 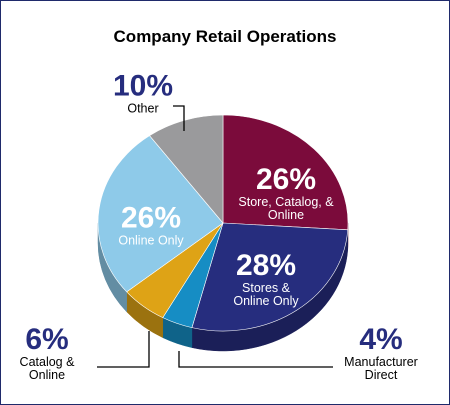 I want to click on value-label: 28%, so click(x=266, y=266).